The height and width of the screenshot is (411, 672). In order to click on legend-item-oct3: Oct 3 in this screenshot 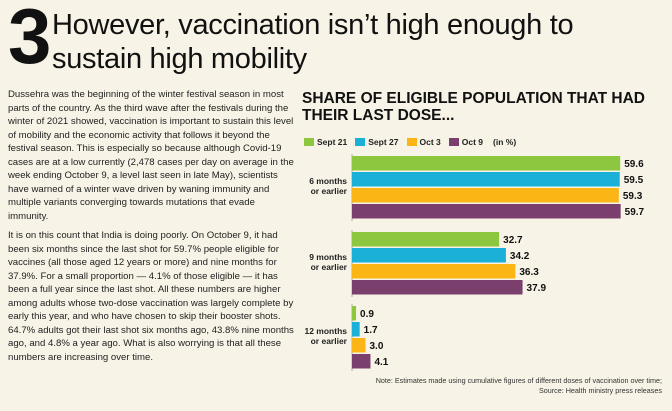, I will do `click(423, 142)`.